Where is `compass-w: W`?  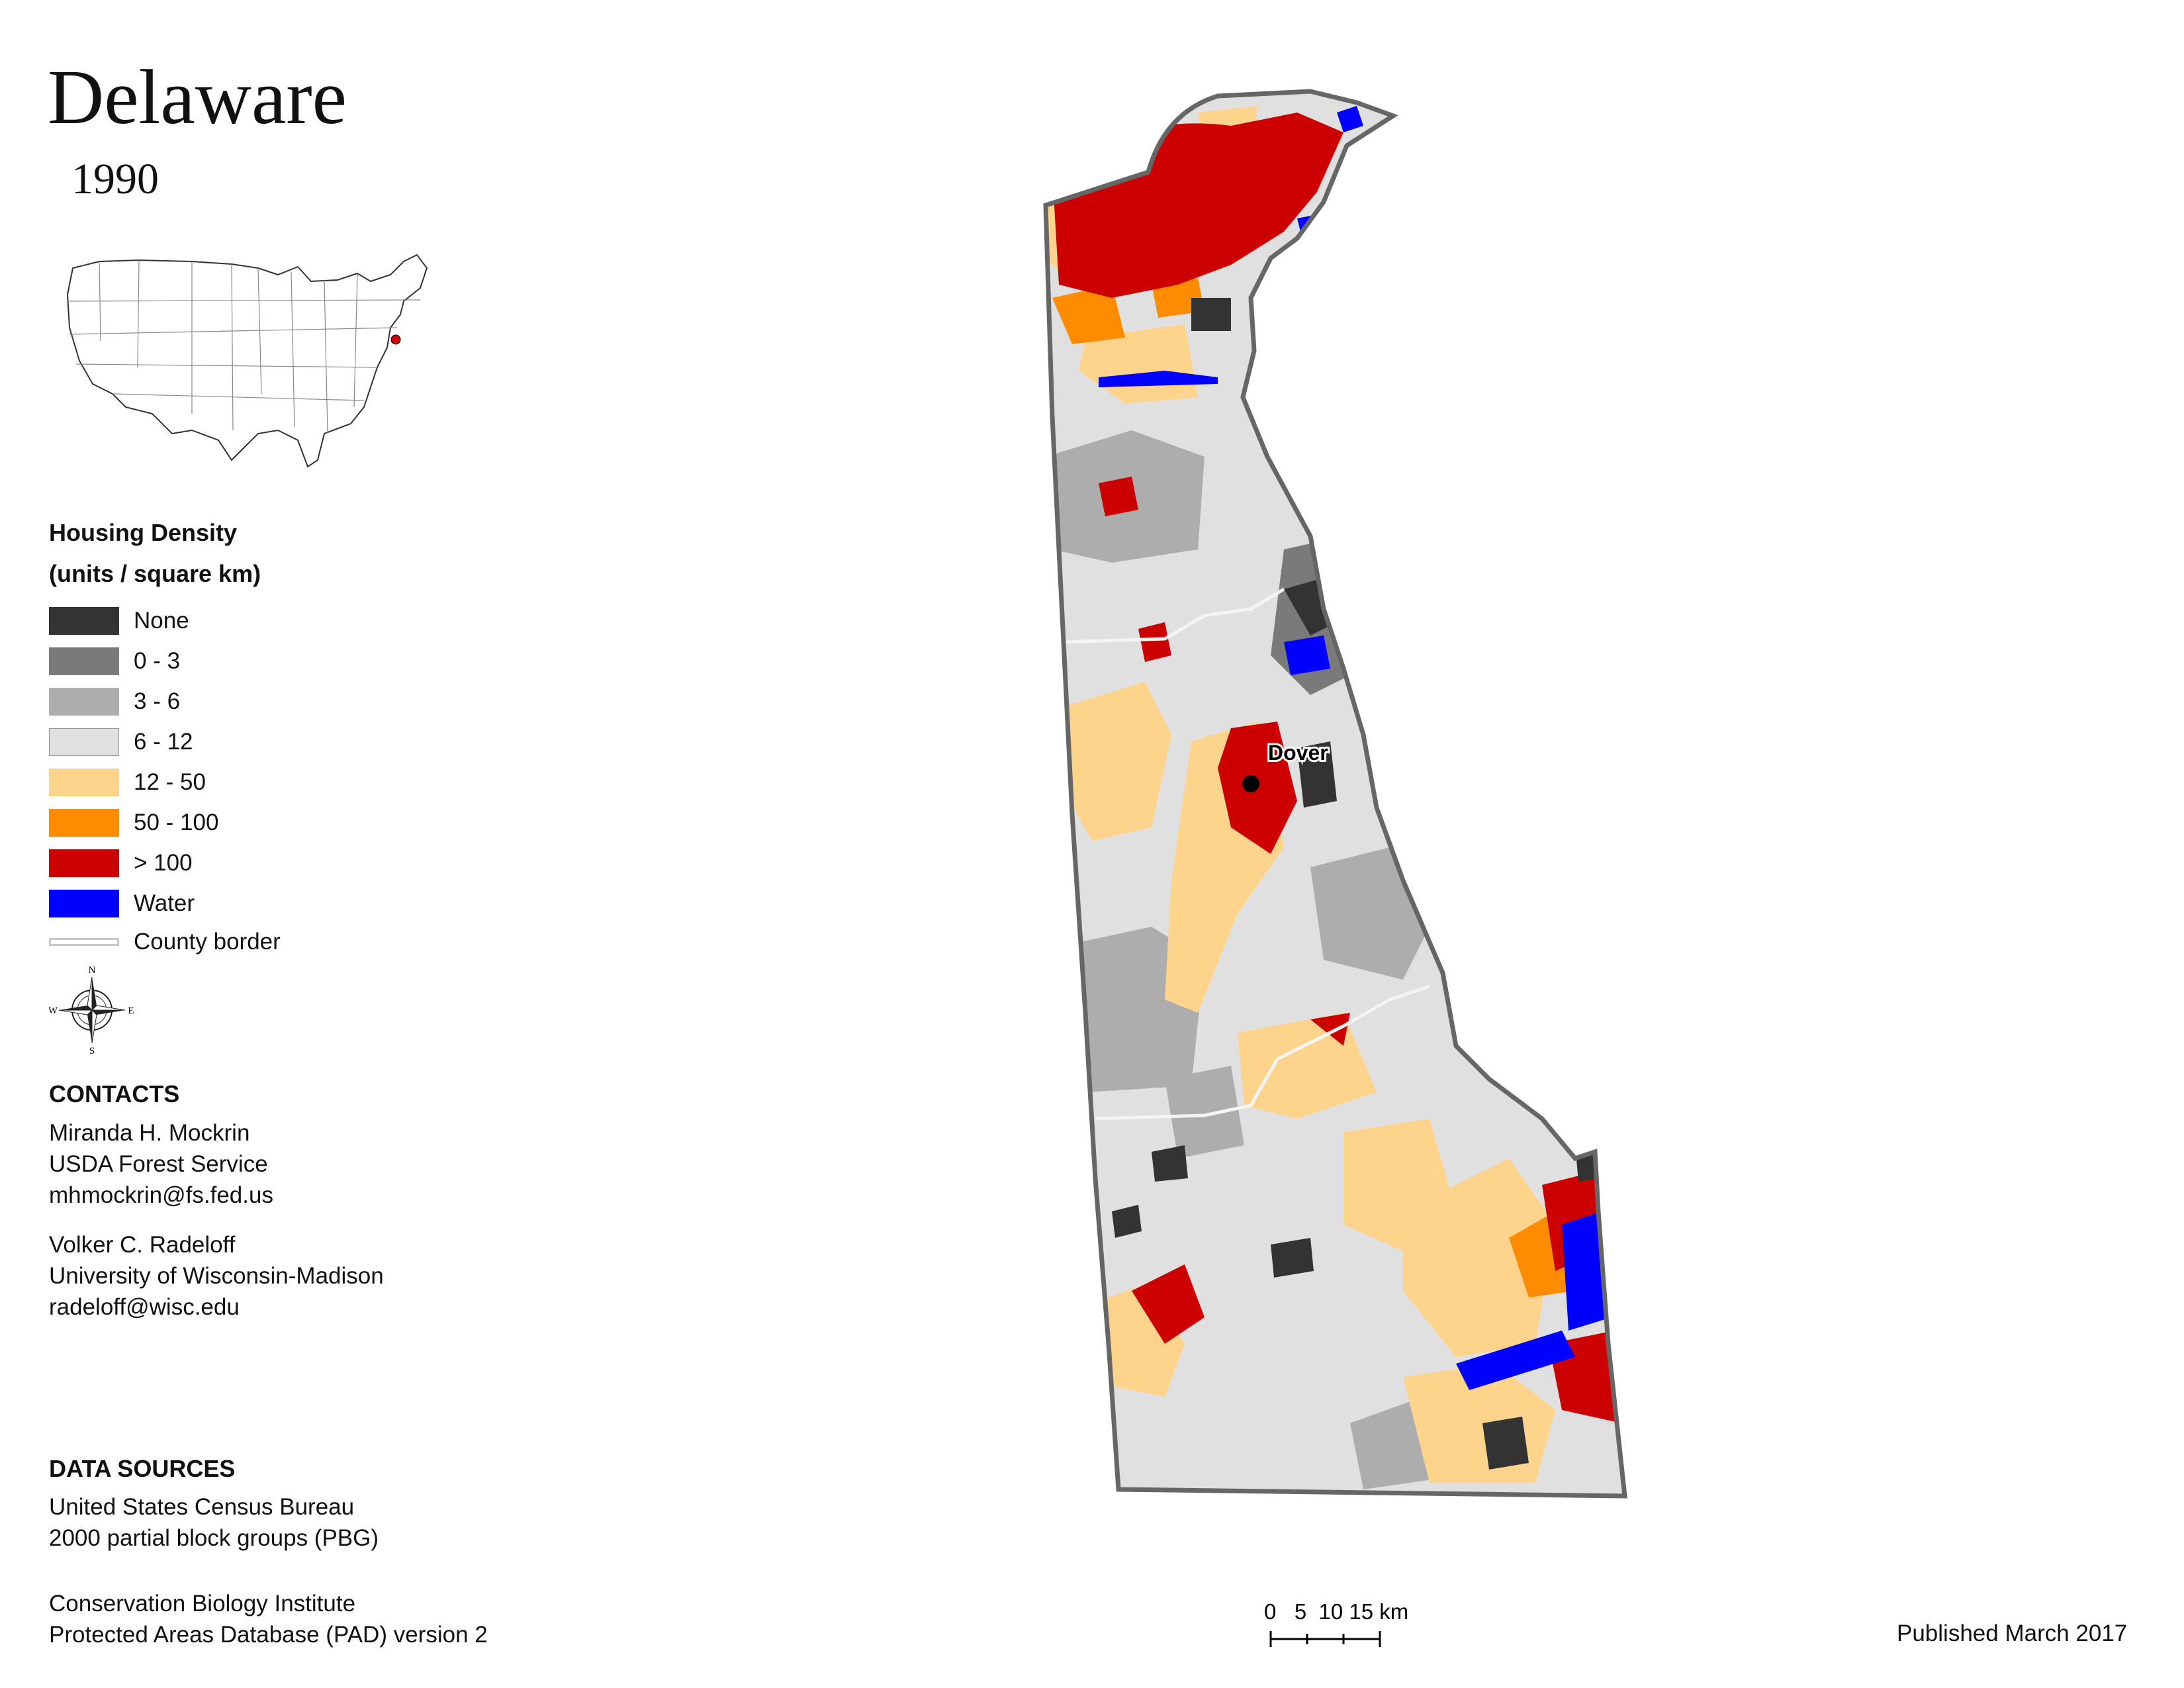 compass-w: W is located at coordinates (53, 1011).